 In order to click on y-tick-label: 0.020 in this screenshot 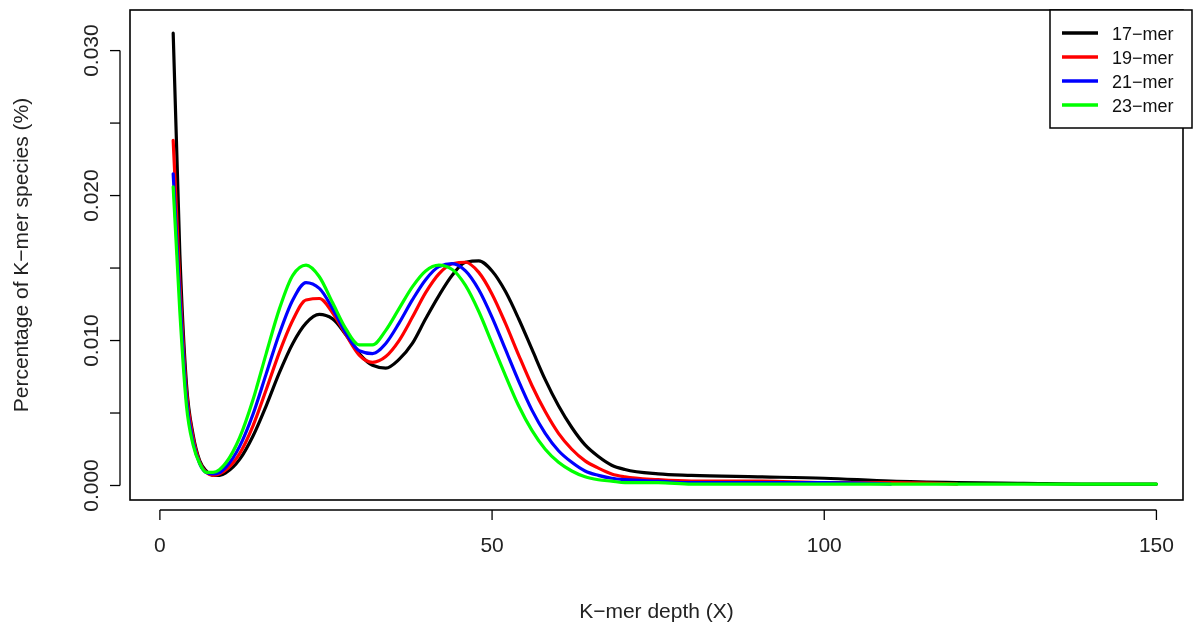, I will do `click(90, 195)`.